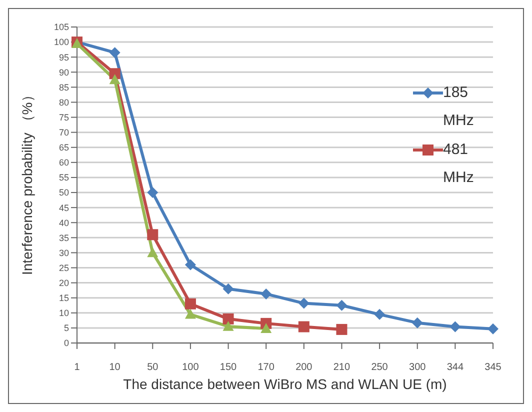 The image size is (532, 412). What do you see at coordinates (63, 133) in the screenshot?
I see `y-tick-label: 70` at bounding box center [63, 133].